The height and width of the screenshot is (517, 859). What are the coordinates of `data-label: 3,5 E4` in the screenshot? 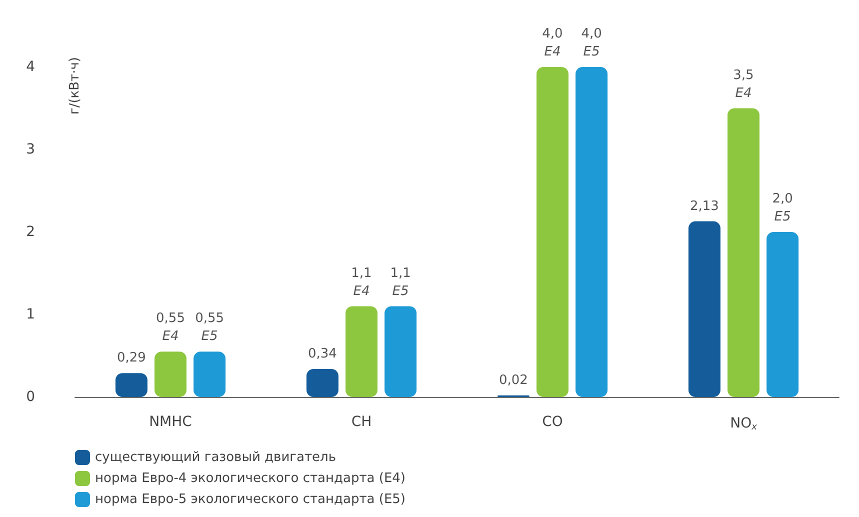 It's located at (743, 84).